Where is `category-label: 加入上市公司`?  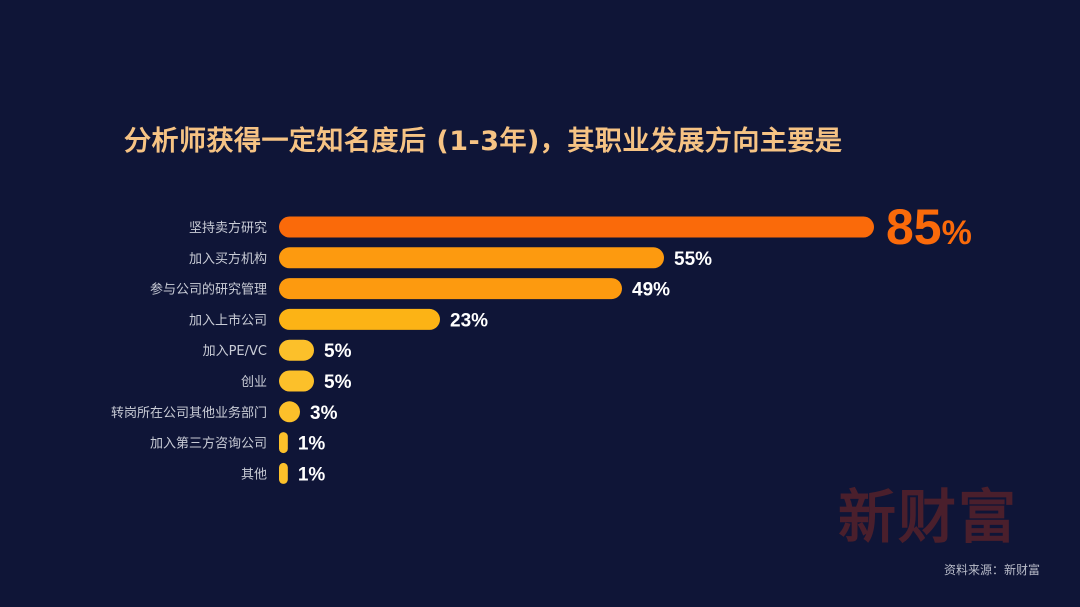
category-label: 加入上市公司 is located at coordinates (228, 320).